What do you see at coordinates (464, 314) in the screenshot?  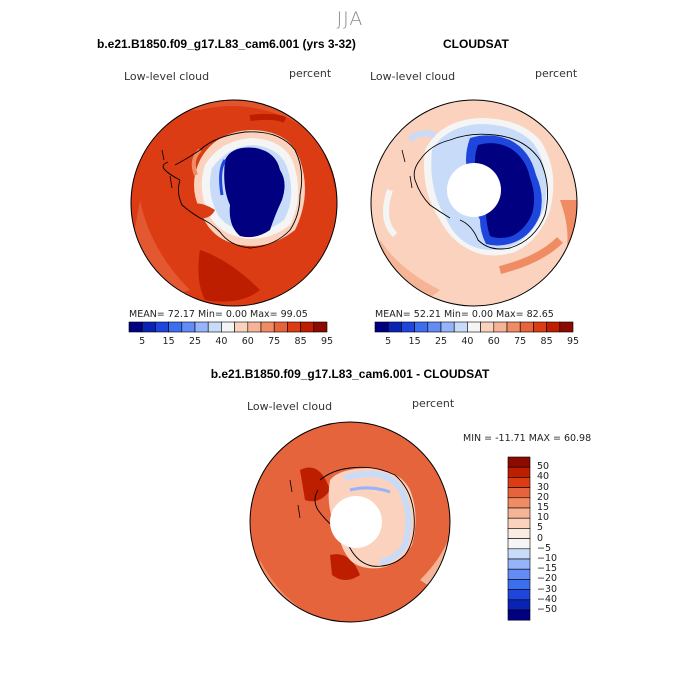 I see `obs-stats: MEAN= 52.21 Min= 0.00 Max= 82.65` at bounding box center [464, 314].